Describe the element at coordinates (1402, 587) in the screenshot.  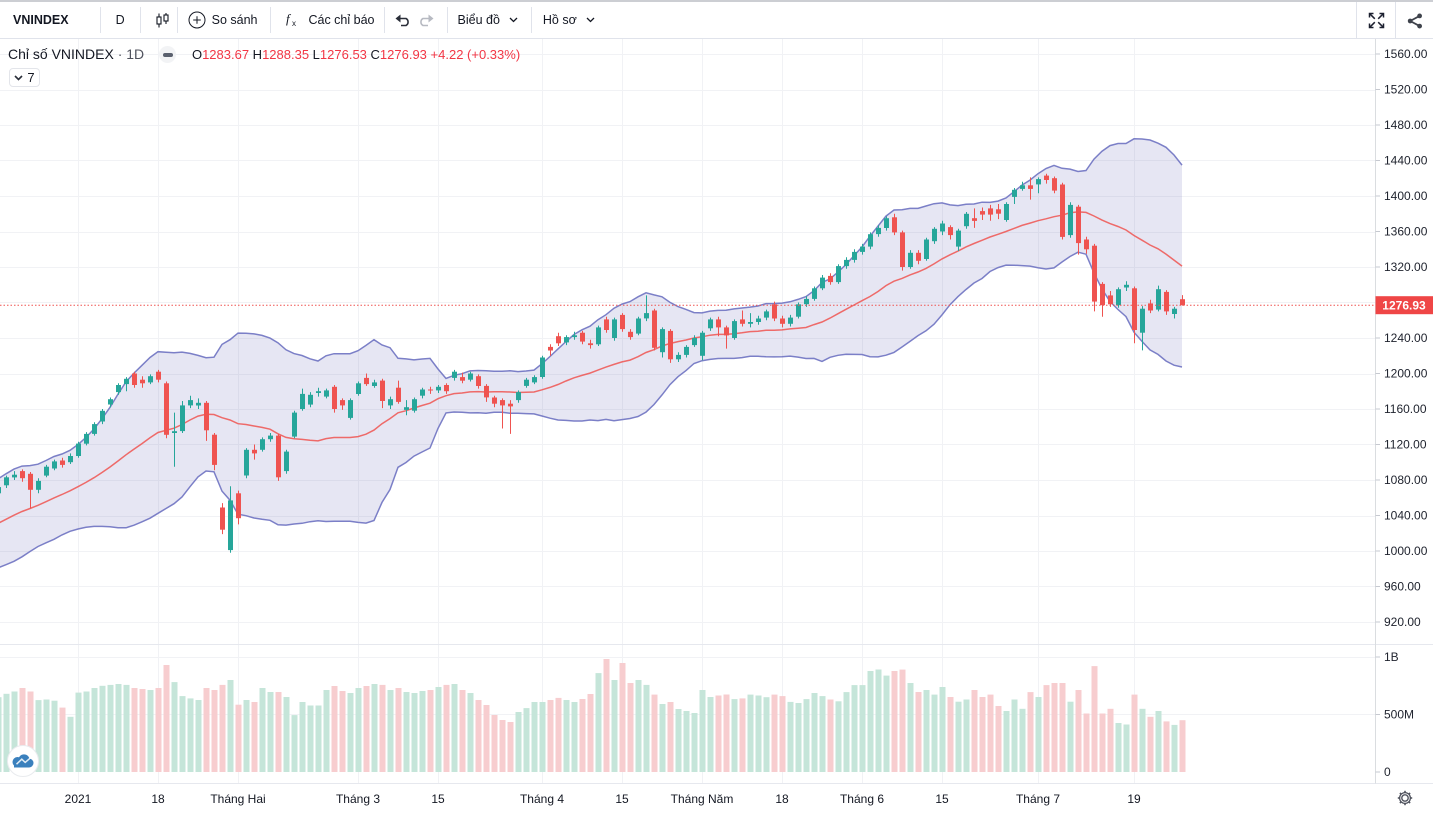
I see `svg-text: 960.00` at that location.